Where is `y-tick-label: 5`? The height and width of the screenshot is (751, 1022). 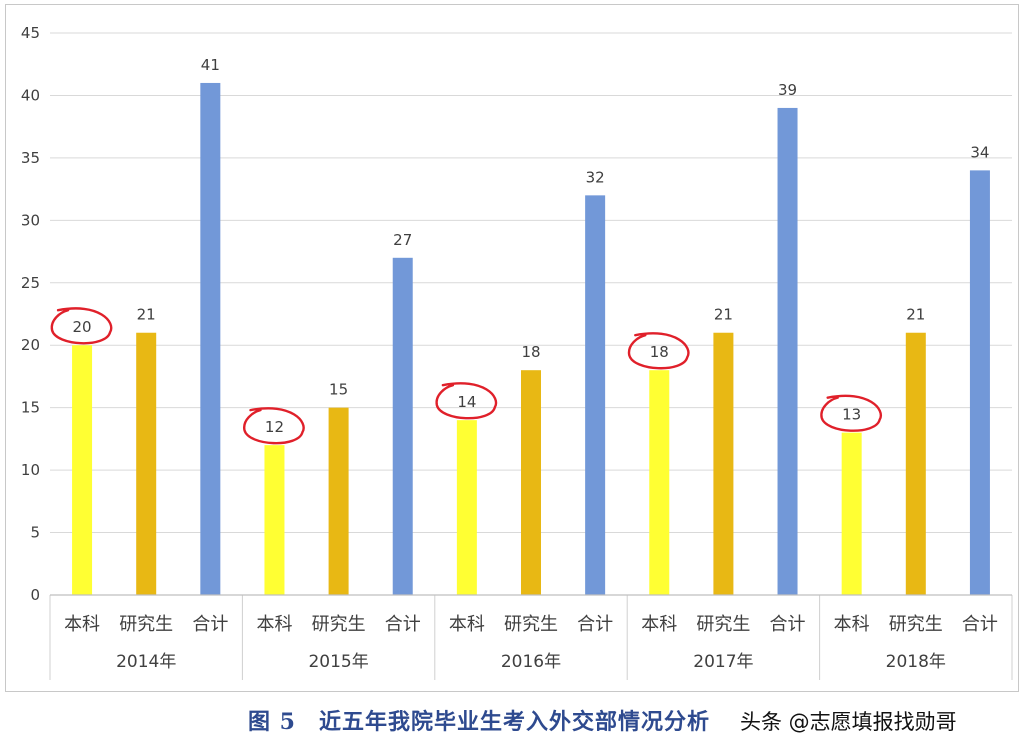 y-tick-label: 5 is located at coordinates (35, 533).